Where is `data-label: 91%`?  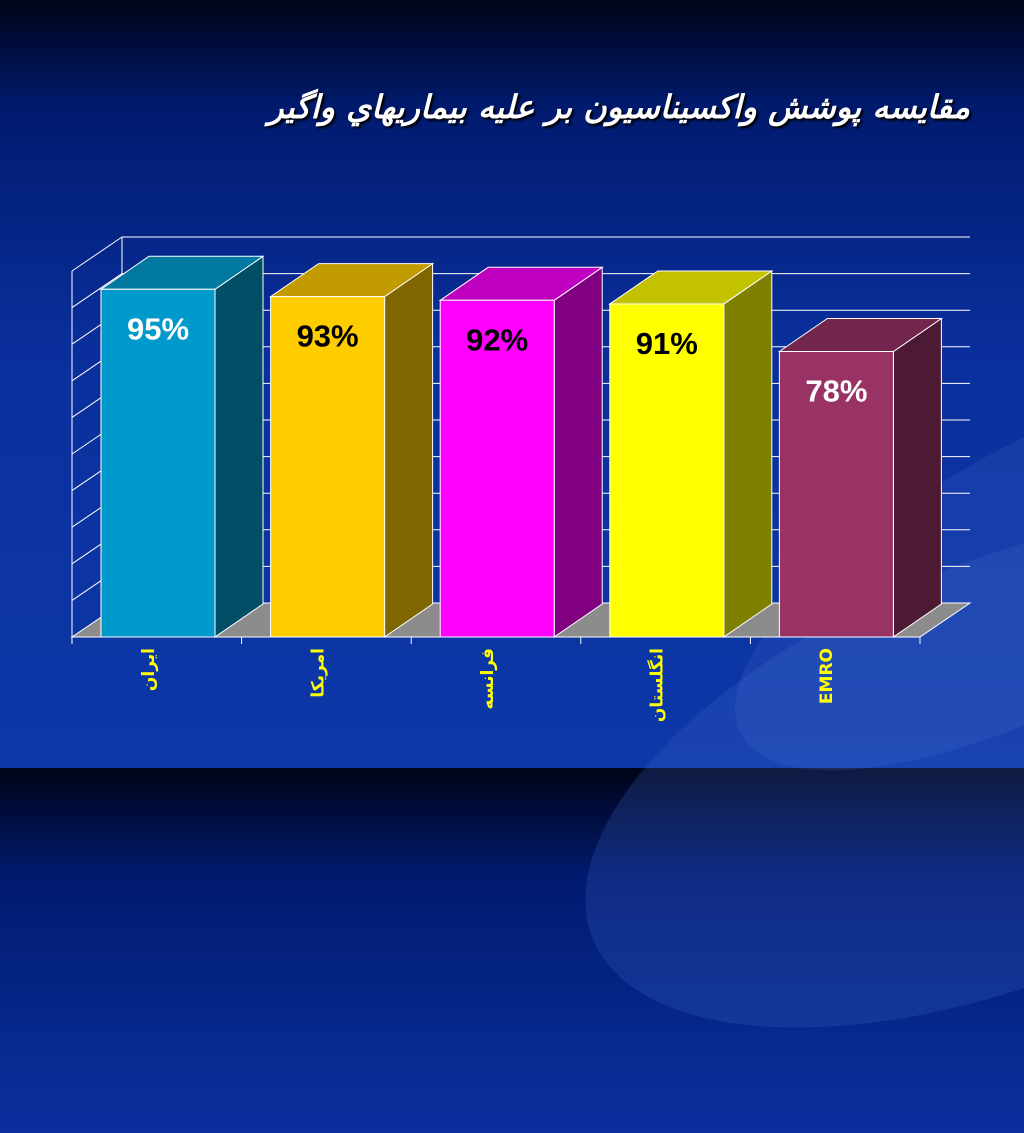 data-label: 91% is located at coordinates (667, 343).